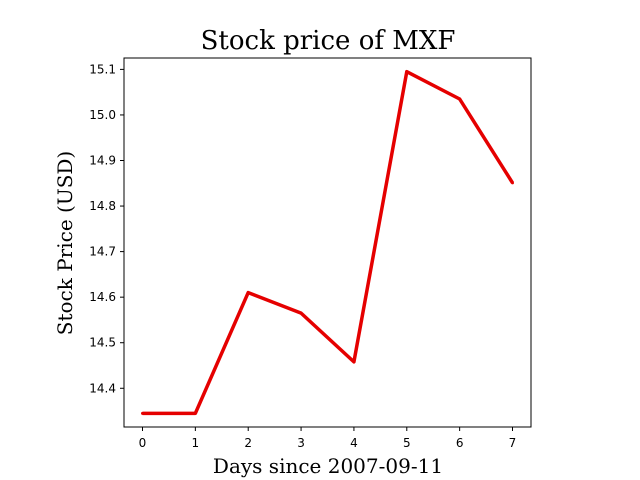 This screenshot has height=480, width=640. Describe the element at coordinates (460, 443) in the screenshot. I see `x-tick-label: 6` at that location.